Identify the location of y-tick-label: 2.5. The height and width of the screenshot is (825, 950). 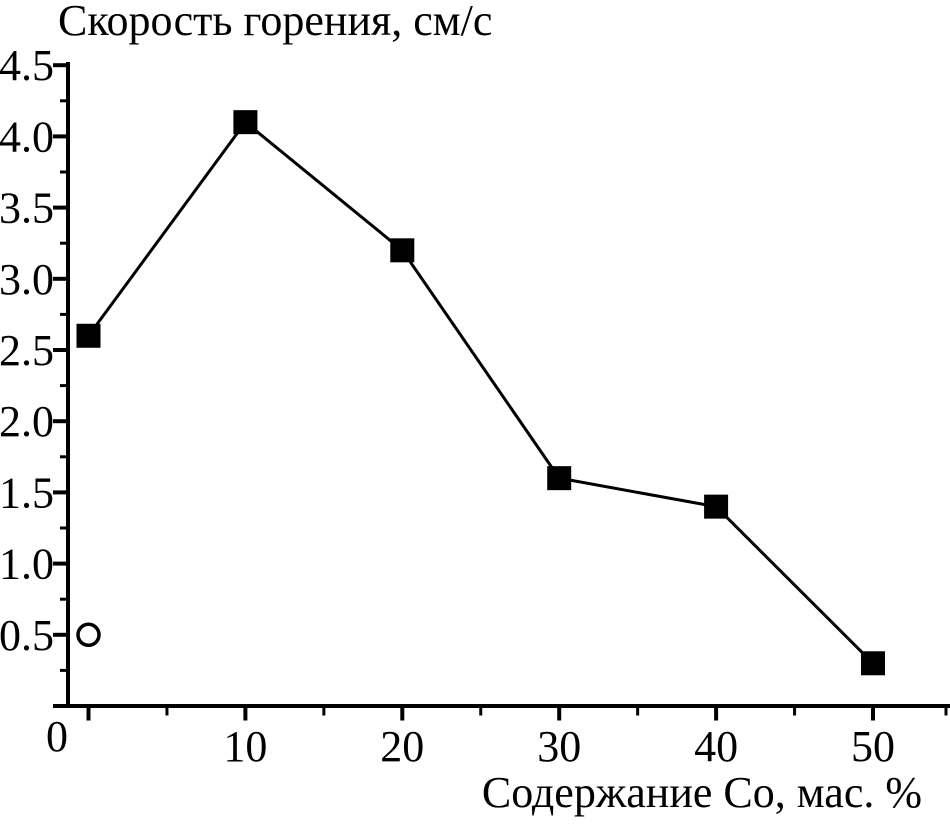
(27, 350).